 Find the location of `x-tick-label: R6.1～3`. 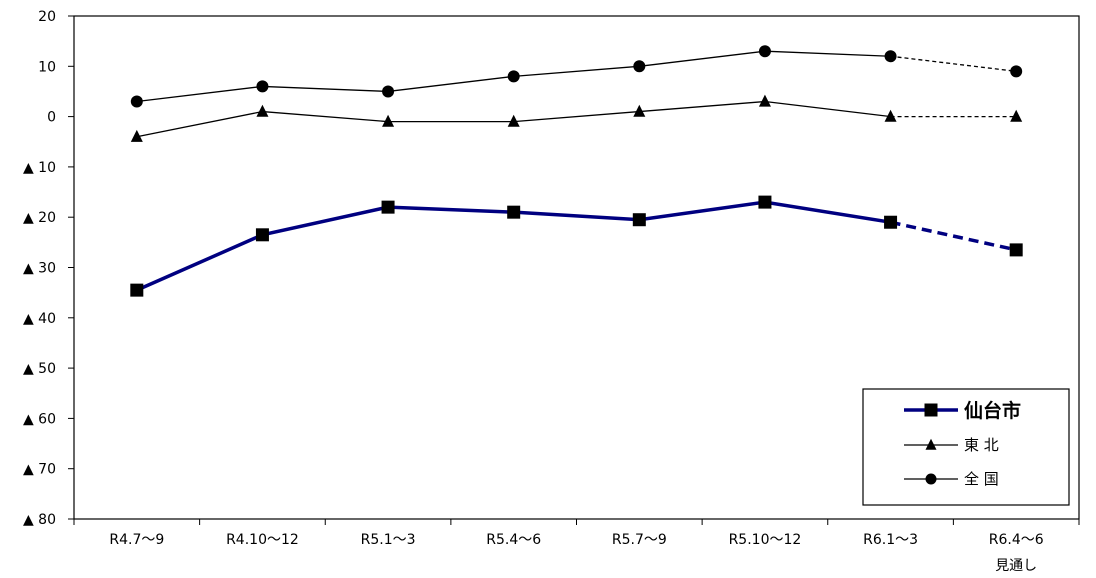

x-tick-label: R6.1～3 is located at coordinates (890, 540).